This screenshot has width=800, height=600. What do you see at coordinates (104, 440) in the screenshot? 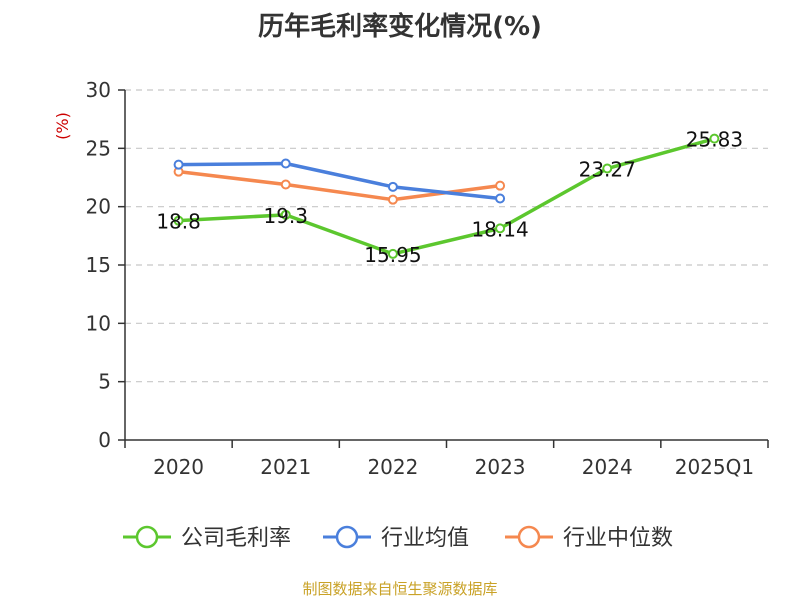
I see `y-tick-label: 0` at bounding box center [104, 440].